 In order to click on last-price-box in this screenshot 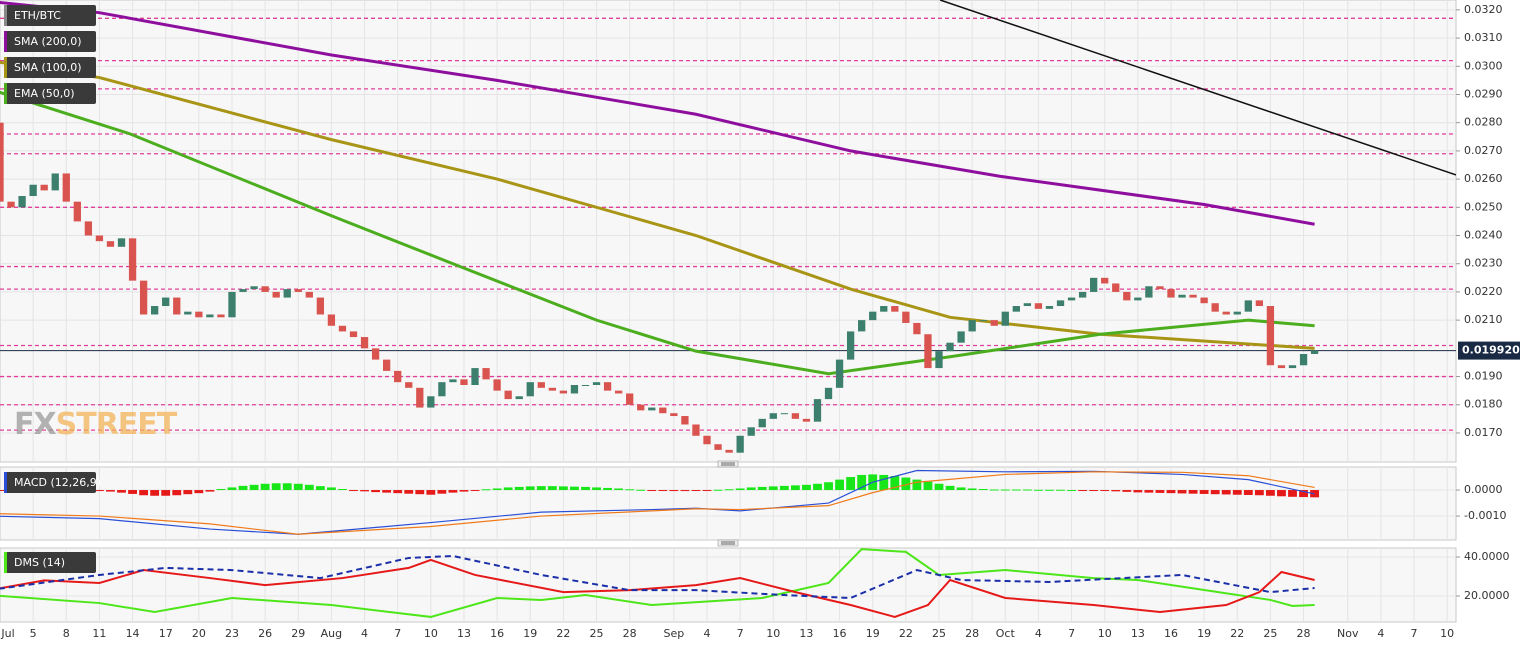, I will do `click(1489, 350)`.